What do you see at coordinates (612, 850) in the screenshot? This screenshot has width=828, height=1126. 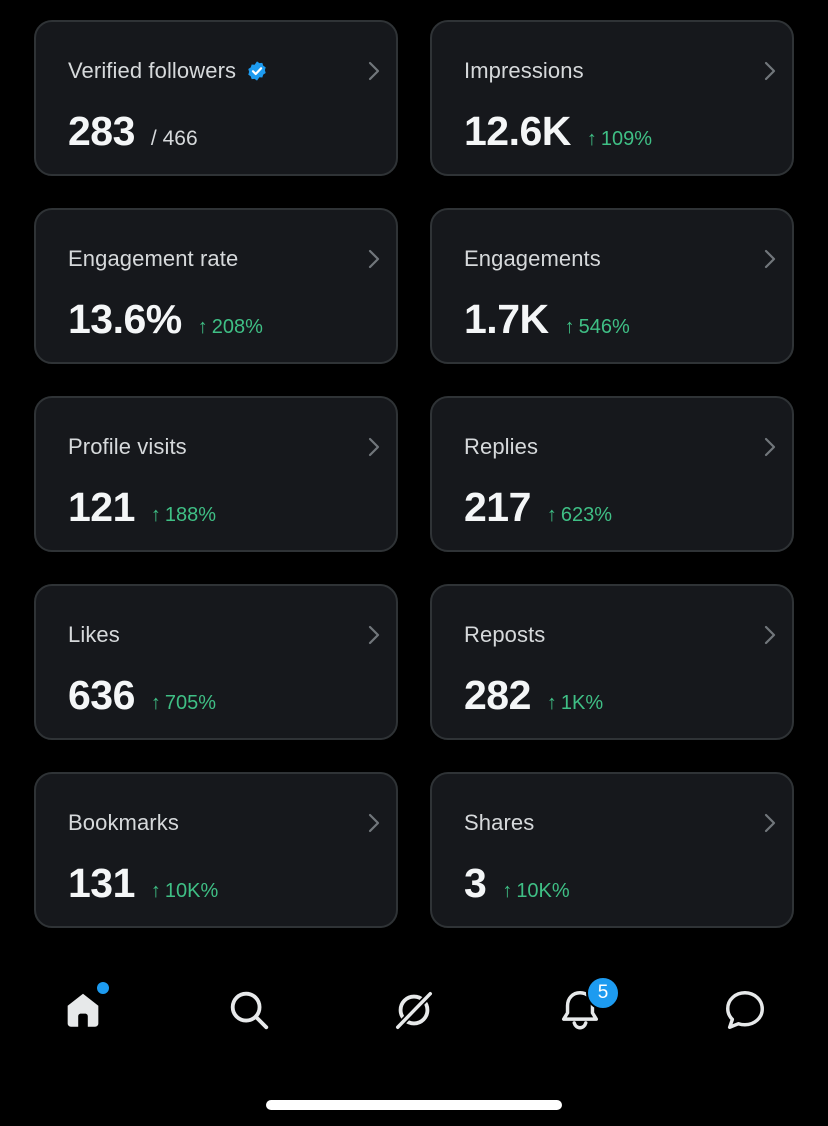 I see `card-shares: Shares 3 ↑ 10K%` at bounding box center [612, 850].